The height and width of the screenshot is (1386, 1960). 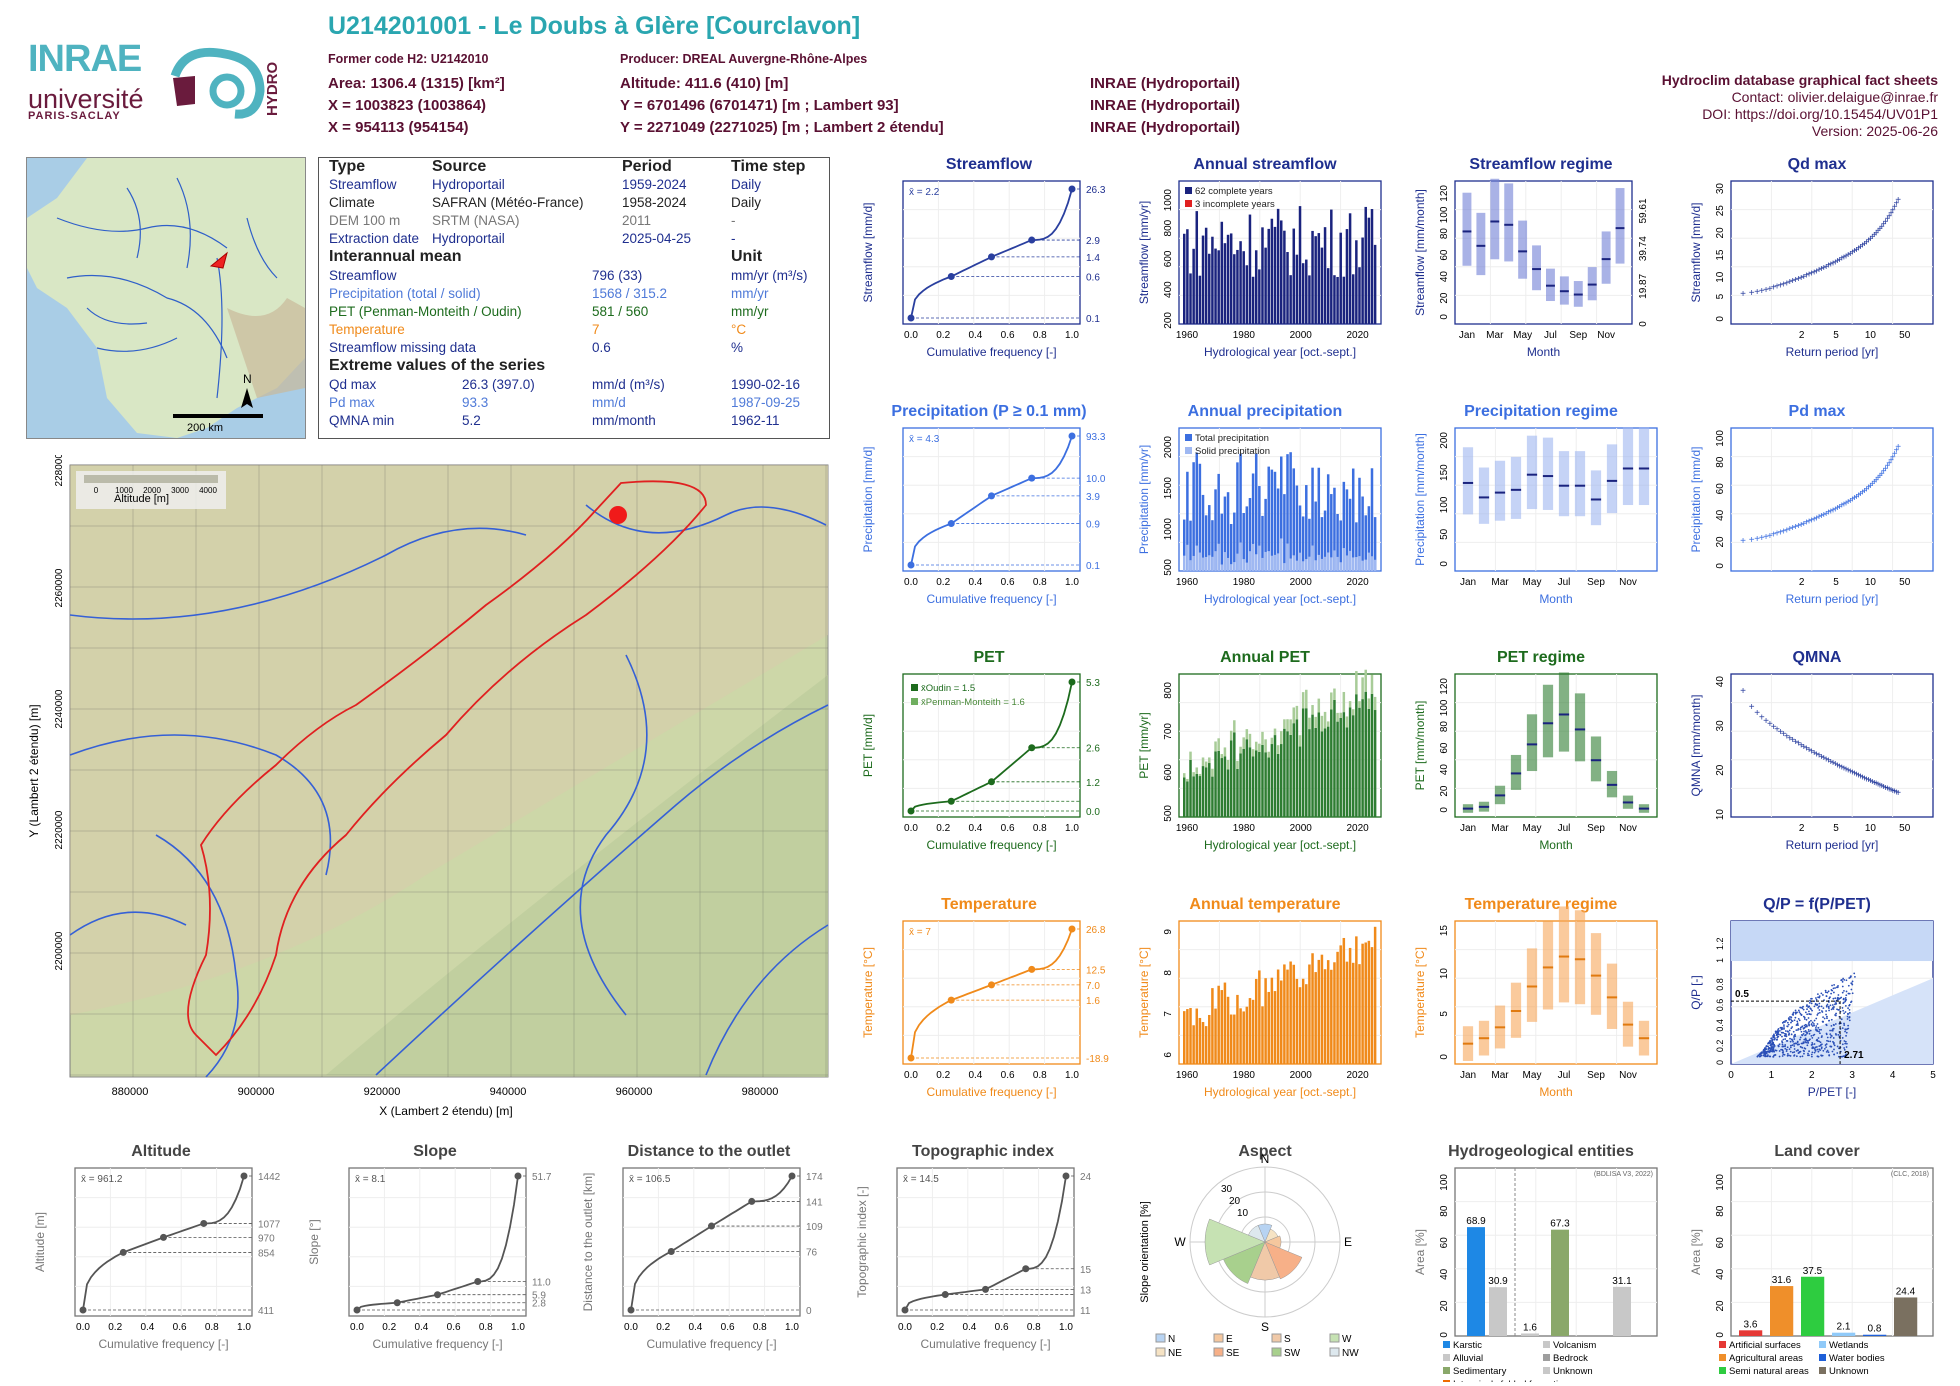 I want to click on chart-title: Qd max, so click(x=1817, y=164).